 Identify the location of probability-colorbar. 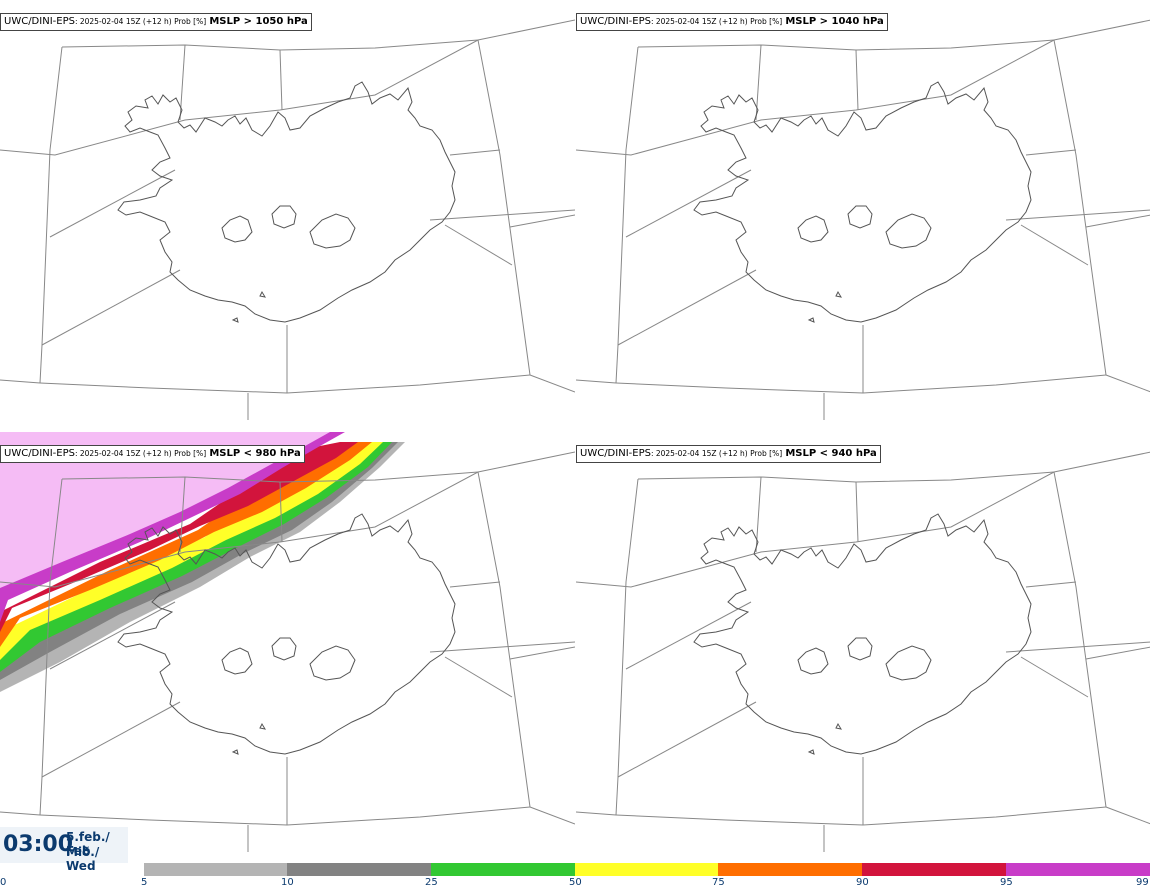
(647, 869).